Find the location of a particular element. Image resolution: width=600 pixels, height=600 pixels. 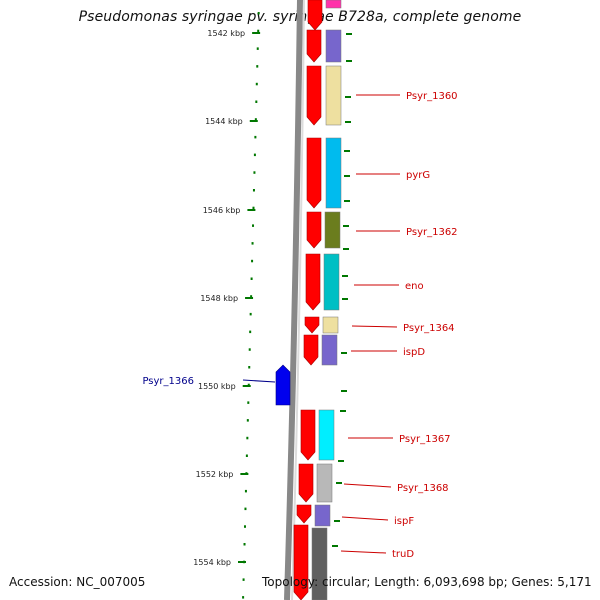

scale-label: 1546 kbp is located at coordinates (222, 210).